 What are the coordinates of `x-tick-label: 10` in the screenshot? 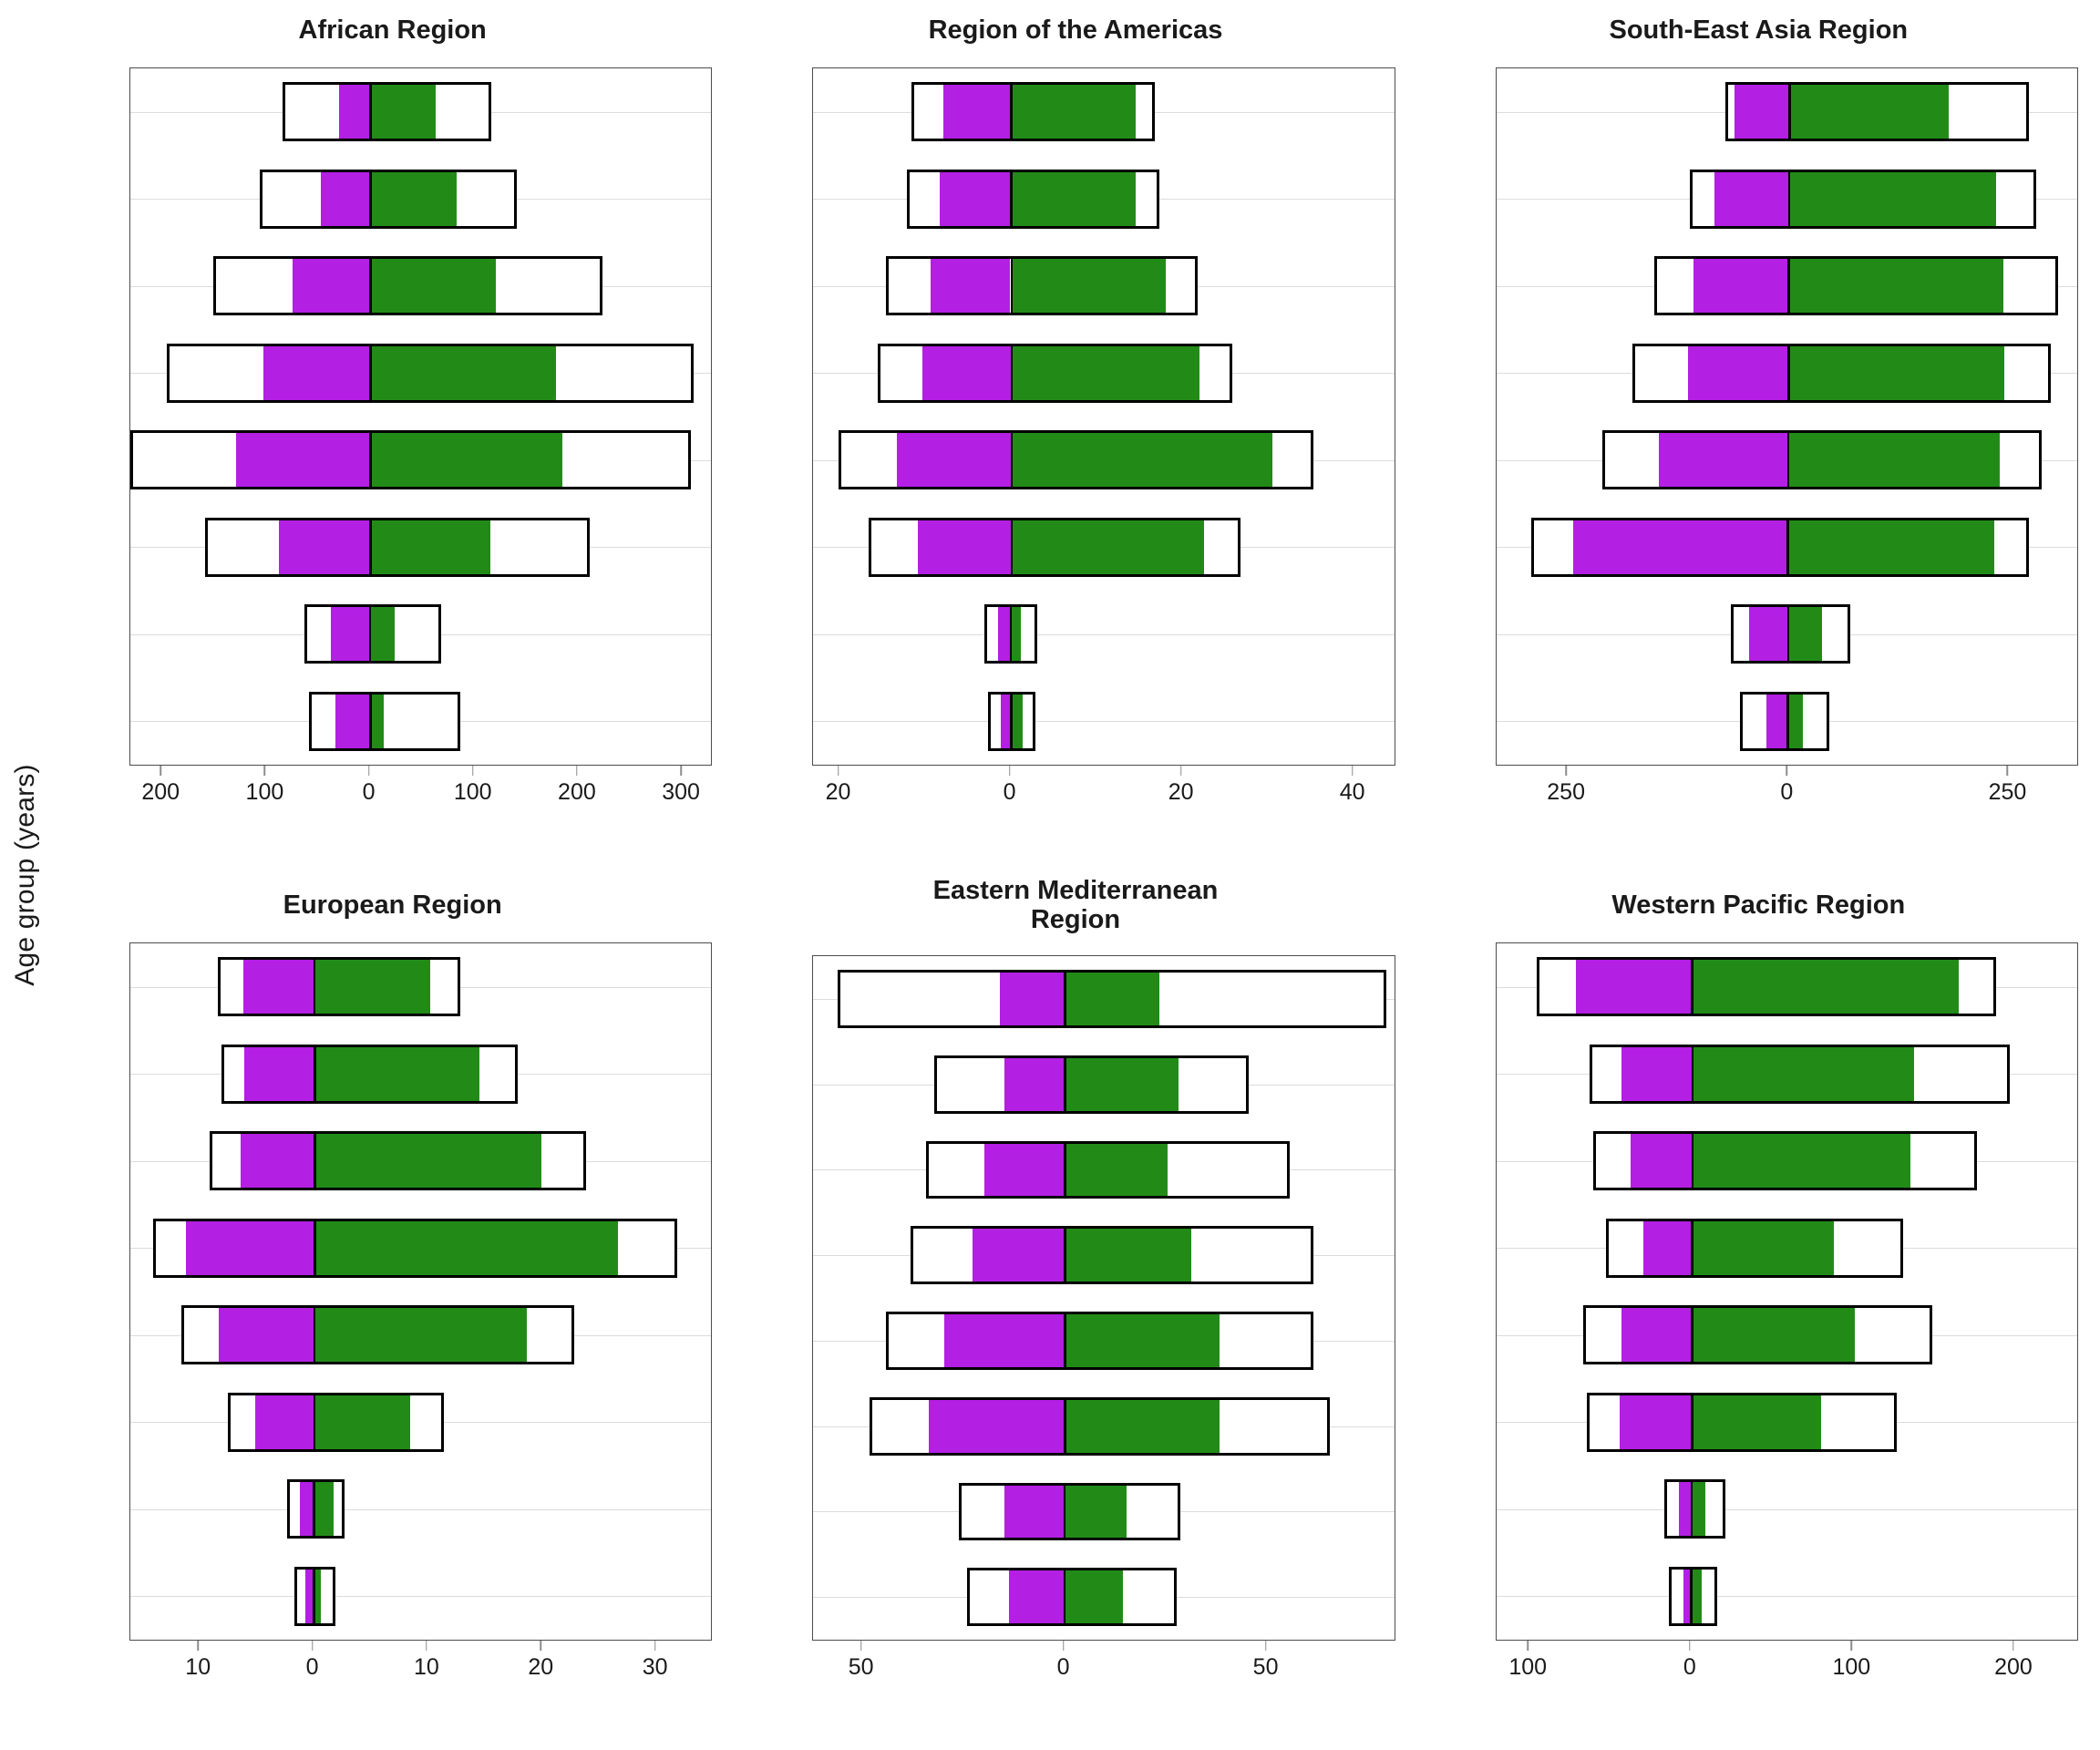 It's located at (426, 1667).